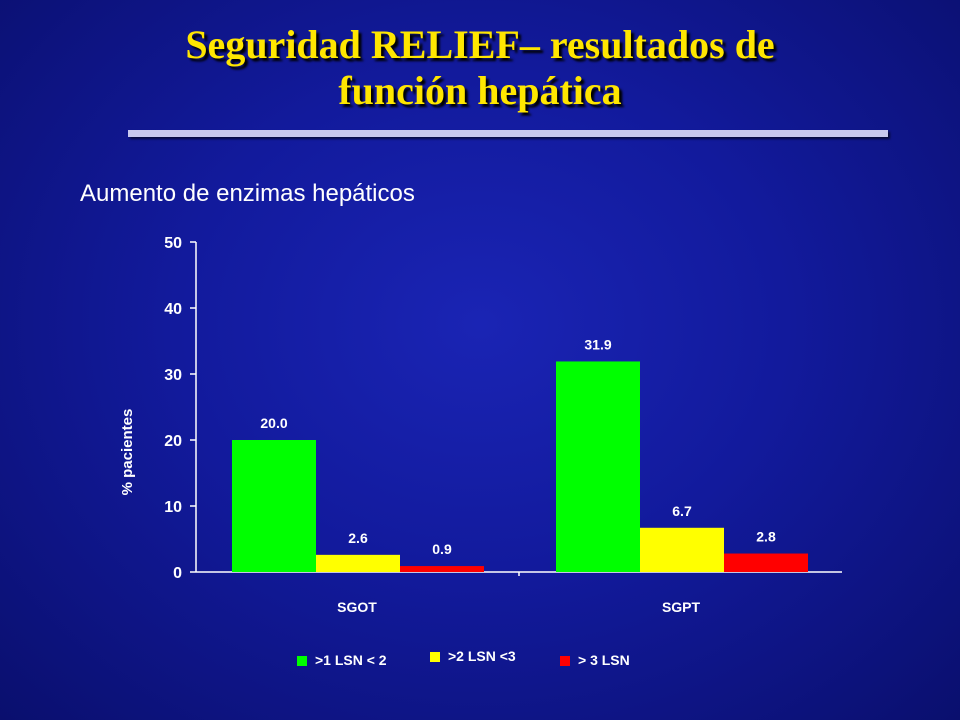 The width and height of the screenshot is (960, 720). What do you see at coordinates (357, 607) in the screenshot?
I see `x-category-label: SGOT` at bounding box center [357, 607].